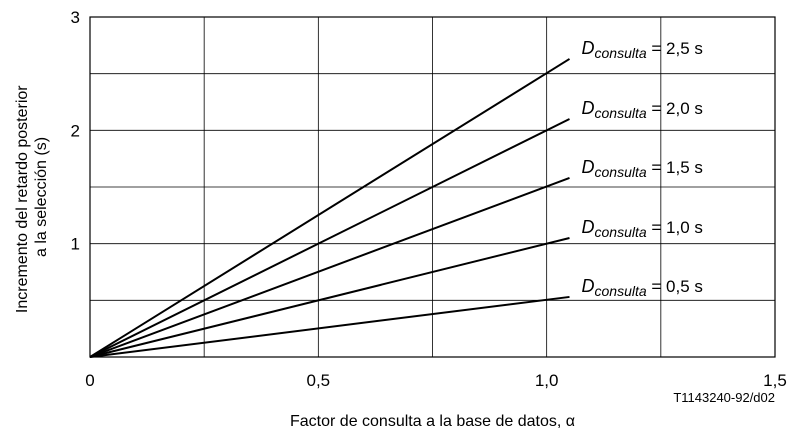 This screenshot has width=789, height=434. What do you see at coordinates (75, 244) in the screenshot?
I see `y-tick-label: 1` at bounding box center [75, 244].